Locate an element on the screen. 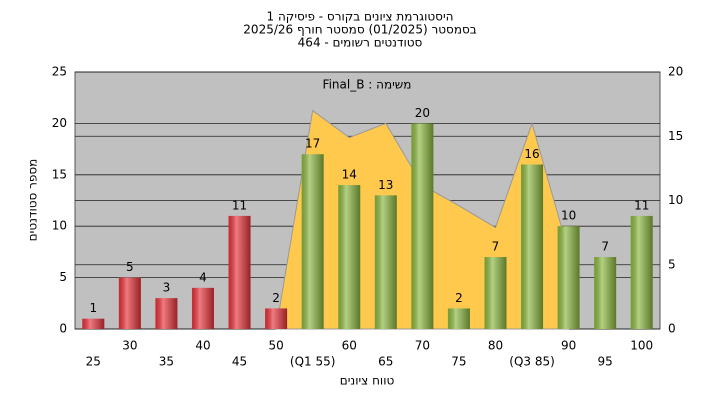 This screenshot has height=409, width=720. x-axis-label: טווח ציונים is located at coordinates (367, 381).